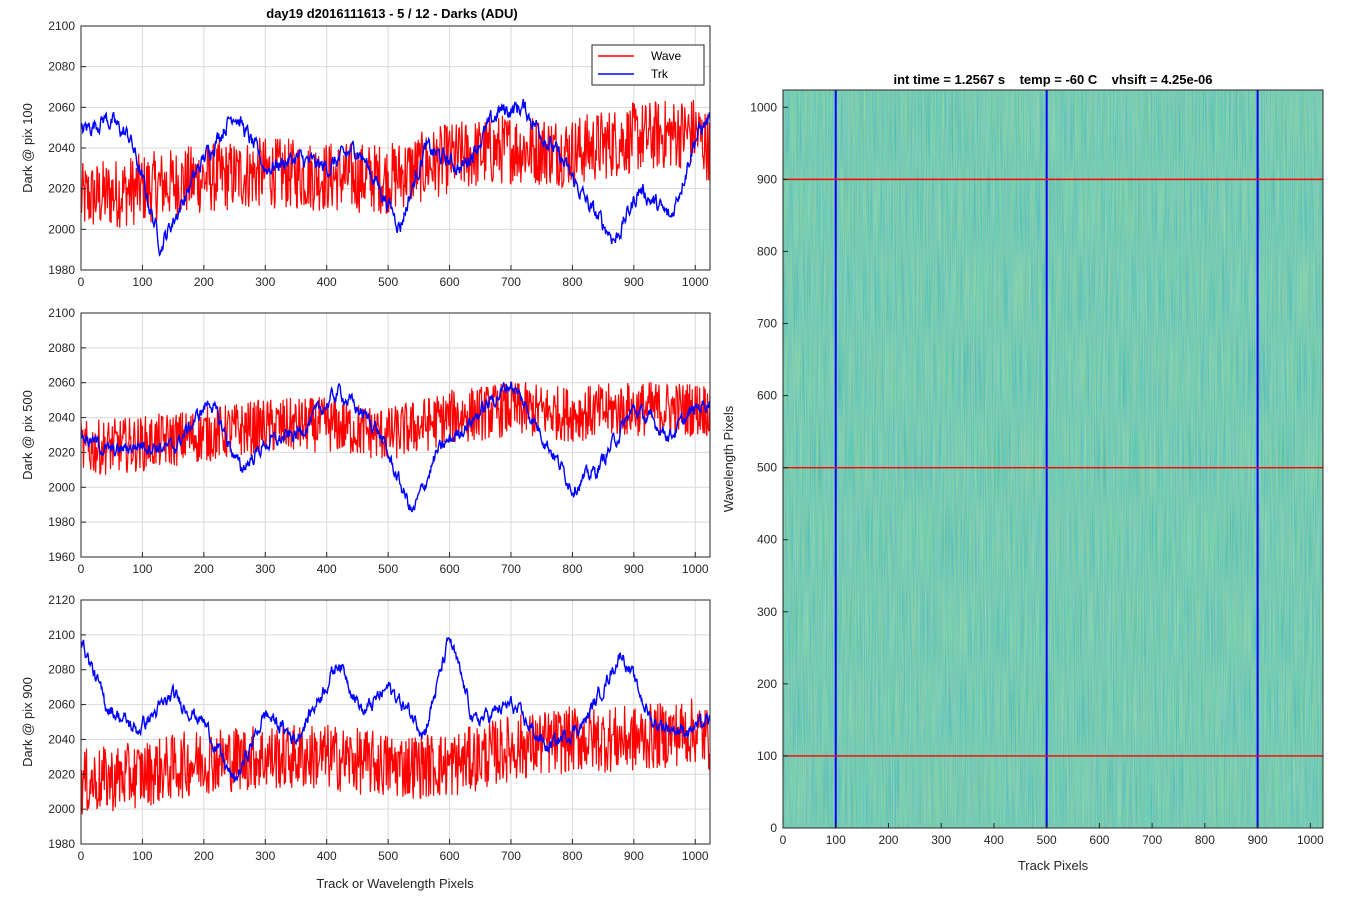 The height and width of the screenshot is (900, 1350). What do you see at coordinates (728, 458) in the screenshot?
I see `heatmap-ylabel: Wavelength Pixels` at bounding box center [728, 458].